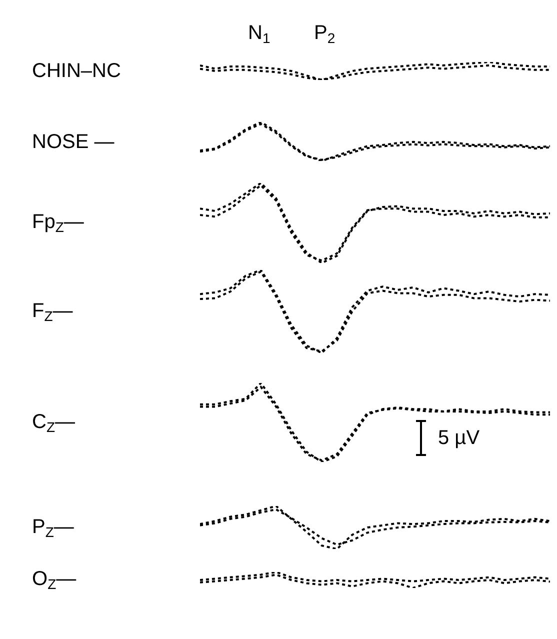  Describe the element at coordinates (73, 142) in the screenshot. I see `y-axis-title: NOSE —` at that location.